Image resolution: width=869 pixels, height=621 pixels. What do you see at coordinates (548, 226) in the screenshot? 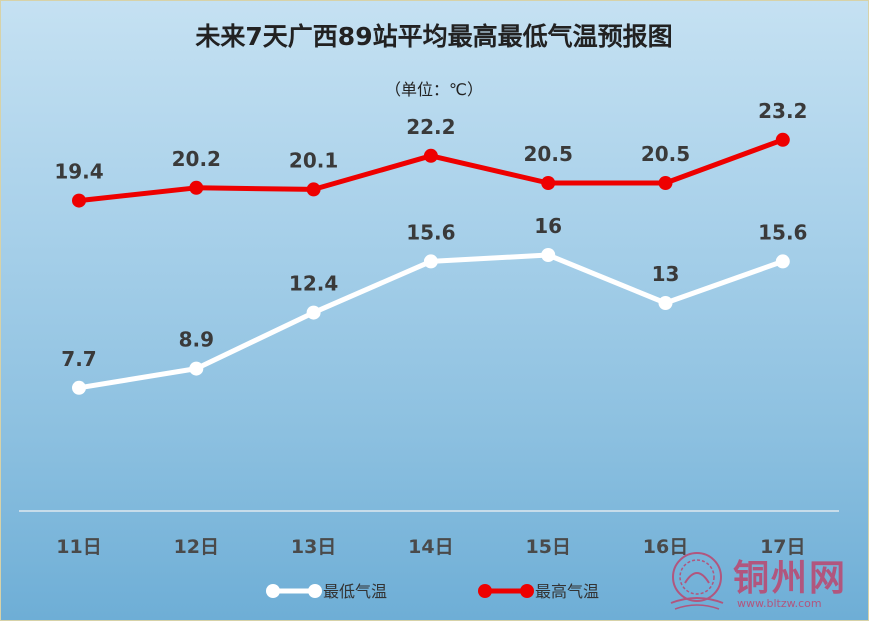
I see `data-label: 16` at bounding box center [548, 226].